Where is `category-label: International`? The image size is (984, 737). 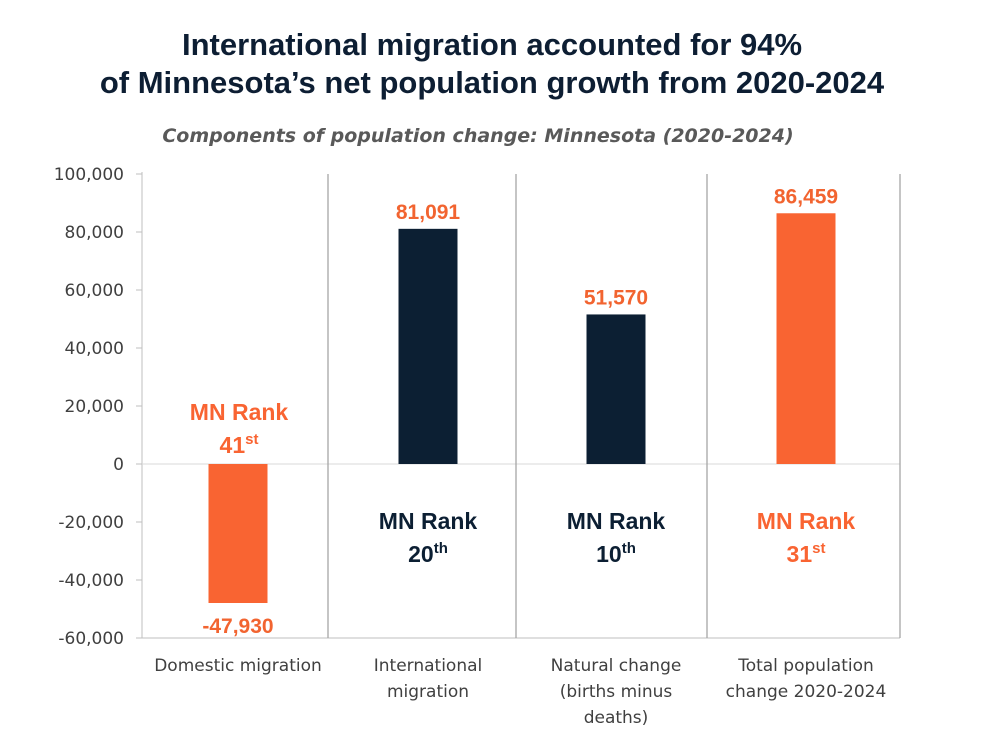 category-label: International is located at coordinates (428, 666).